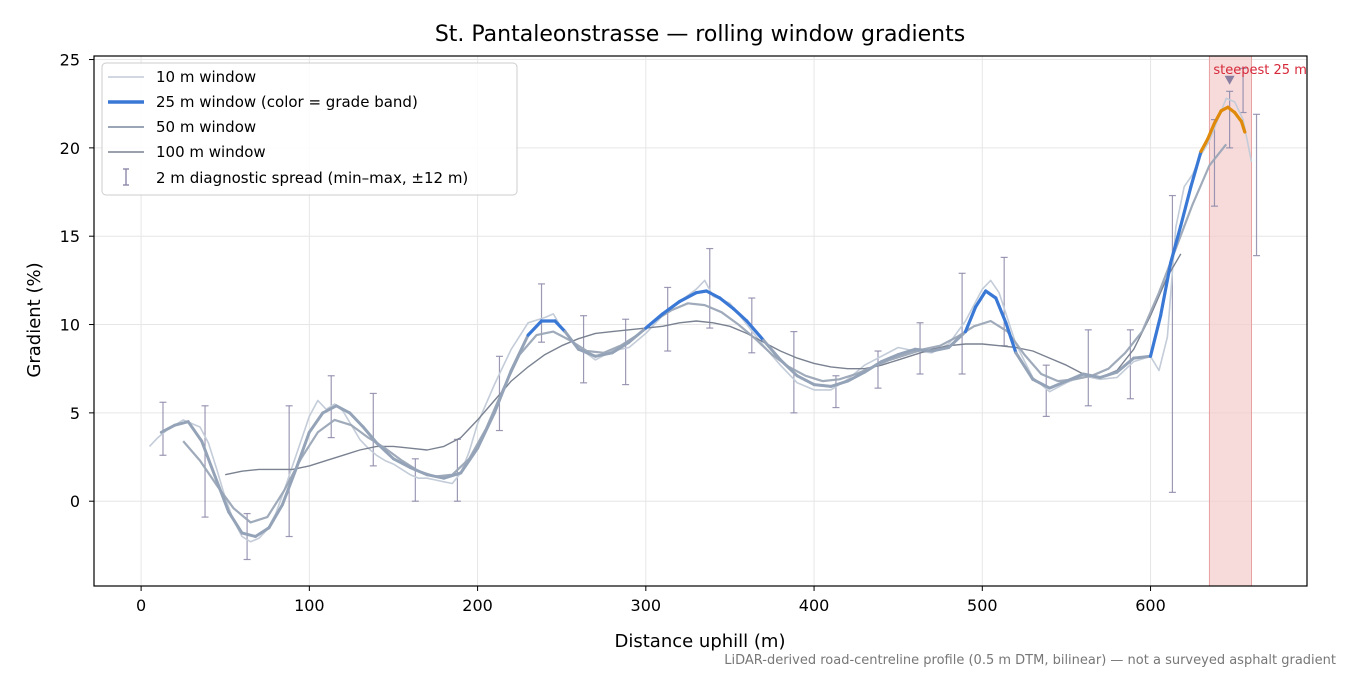 Image resolution: width=1350 pixels, height=675 pixels. What do you see at coordinates (206, 77) in the screenshot?
I see `legend-label-10m: 10 m window` at bounding box center [206, 77].